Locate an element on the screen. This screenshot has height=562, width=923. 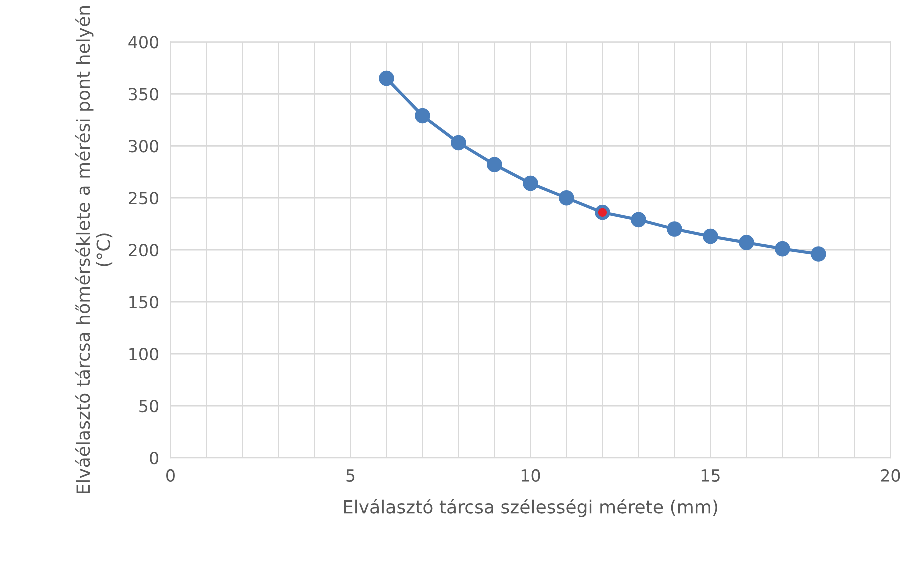
y-tick-label: 200 is located at coordinates (144, 250).